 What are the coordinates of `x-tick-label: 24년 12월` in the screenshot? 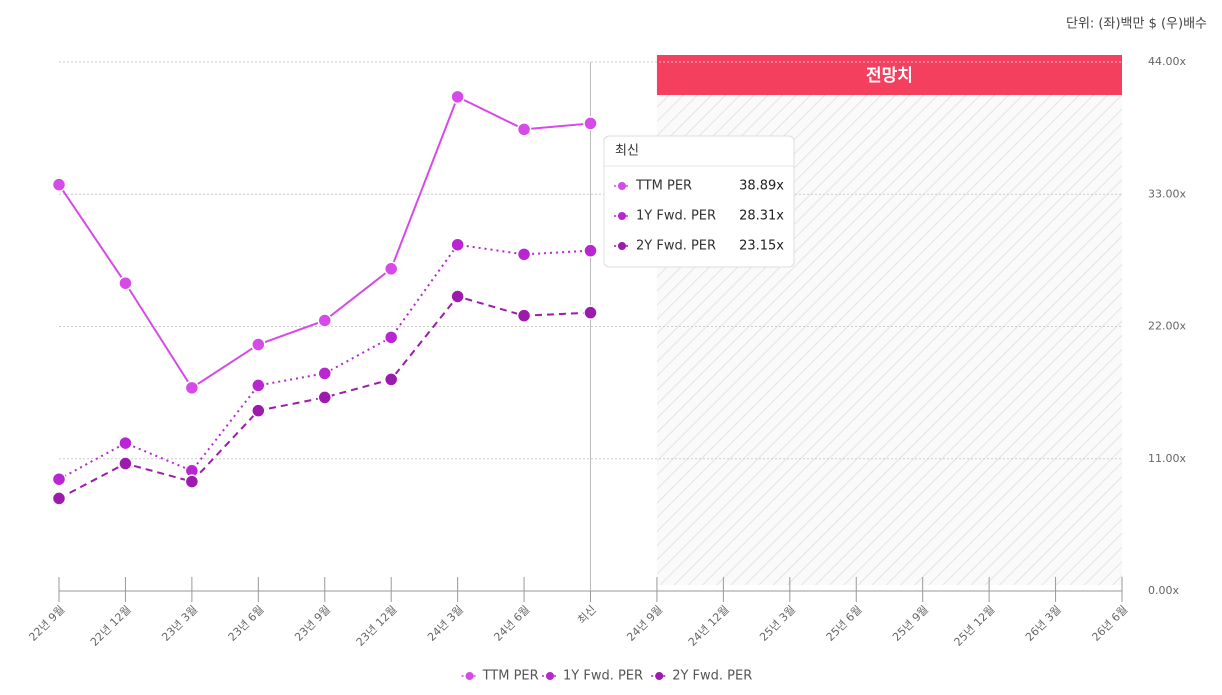 It's located at (709, 626).